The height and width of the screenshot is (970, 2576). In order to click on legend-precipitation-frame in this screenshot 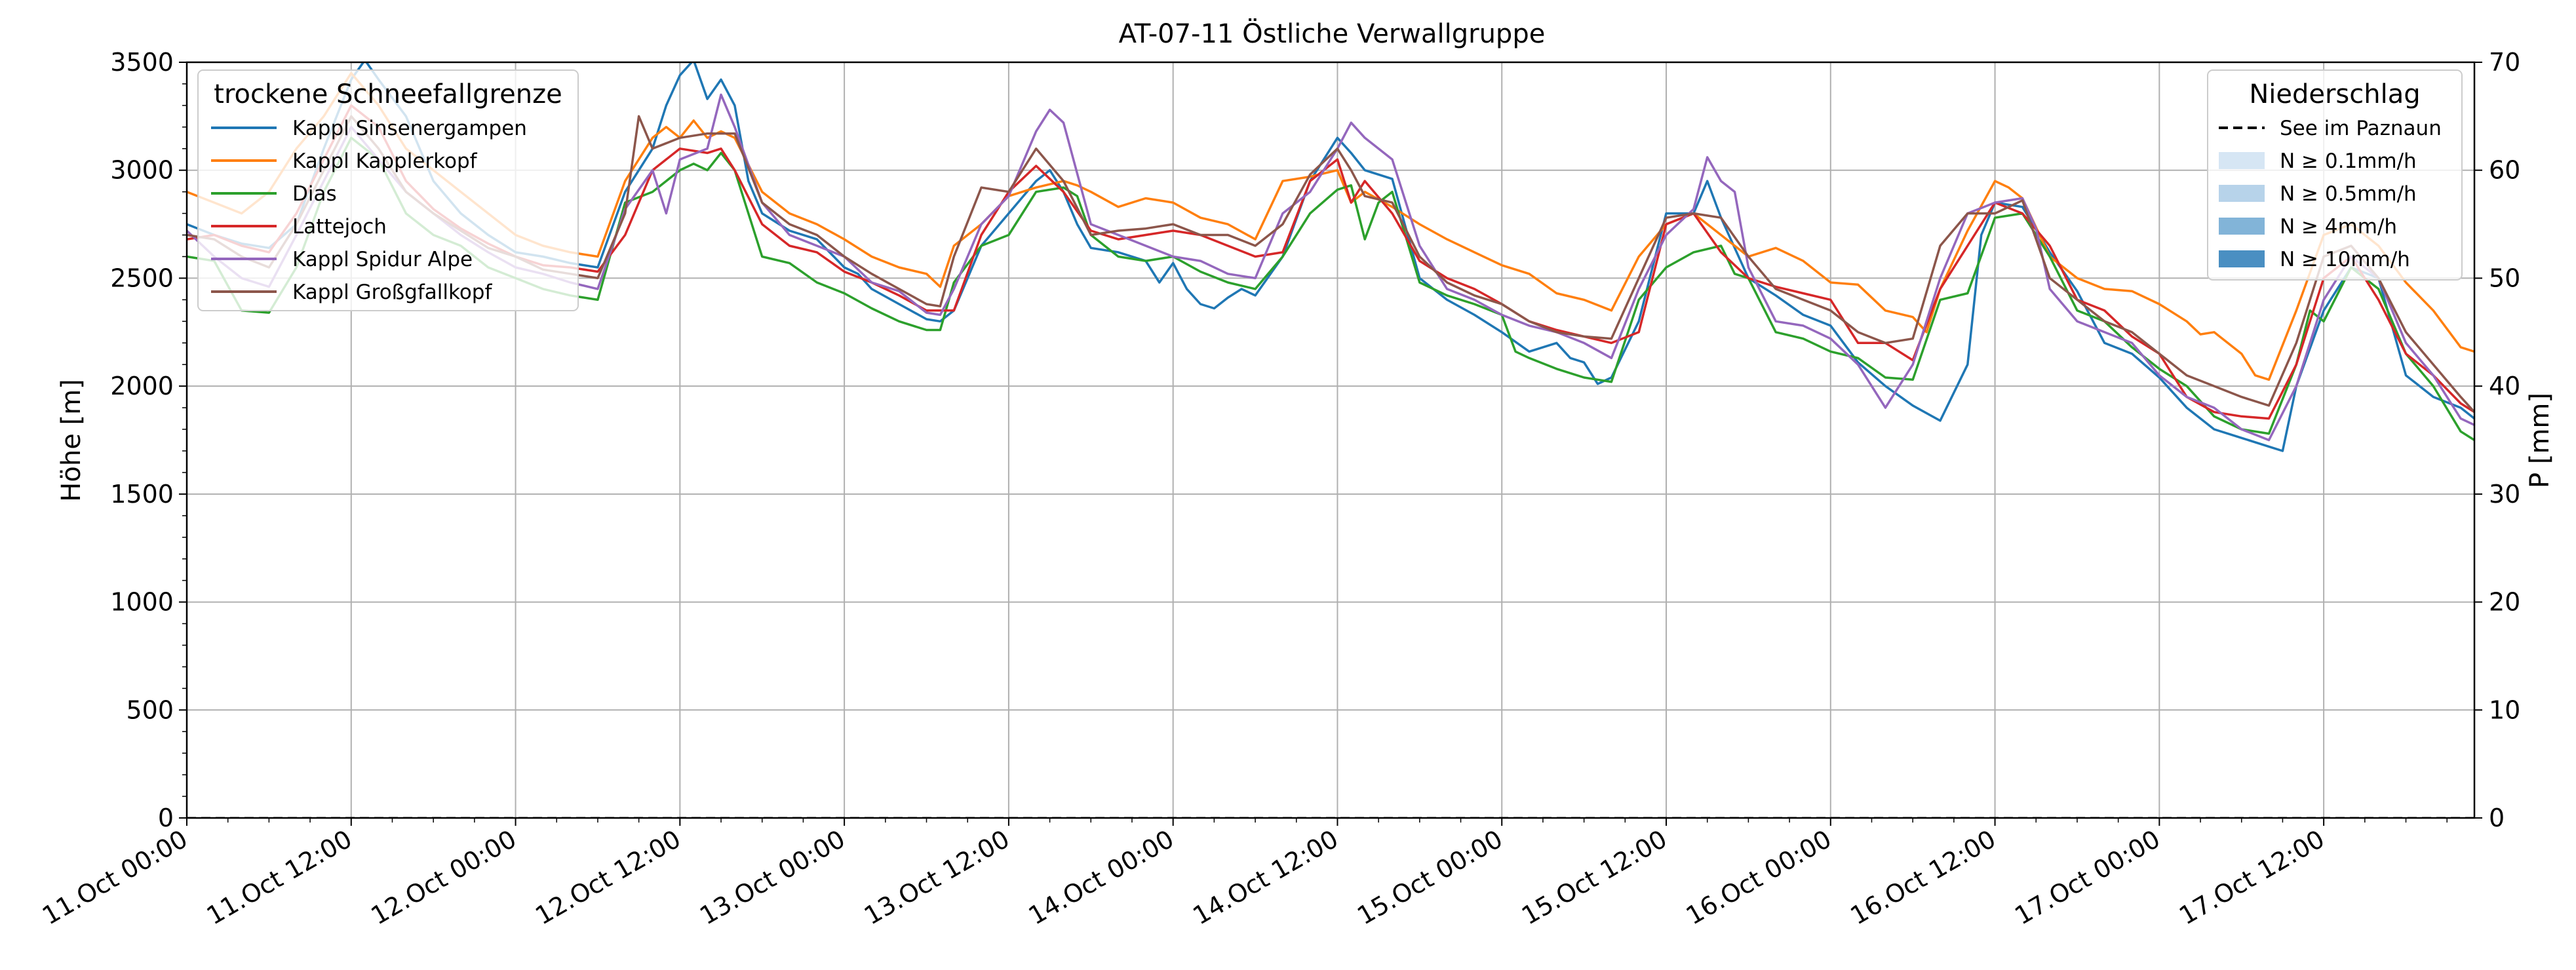, I will do `click(2335, 175)`.